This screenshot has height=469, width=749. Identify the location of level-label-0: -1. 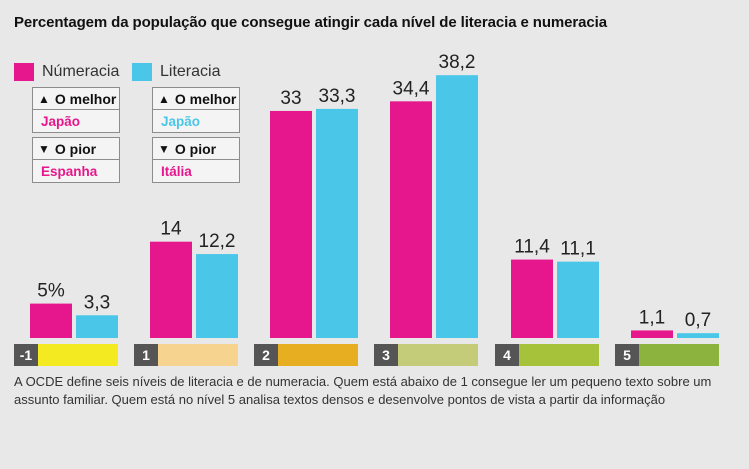
(26, 355).